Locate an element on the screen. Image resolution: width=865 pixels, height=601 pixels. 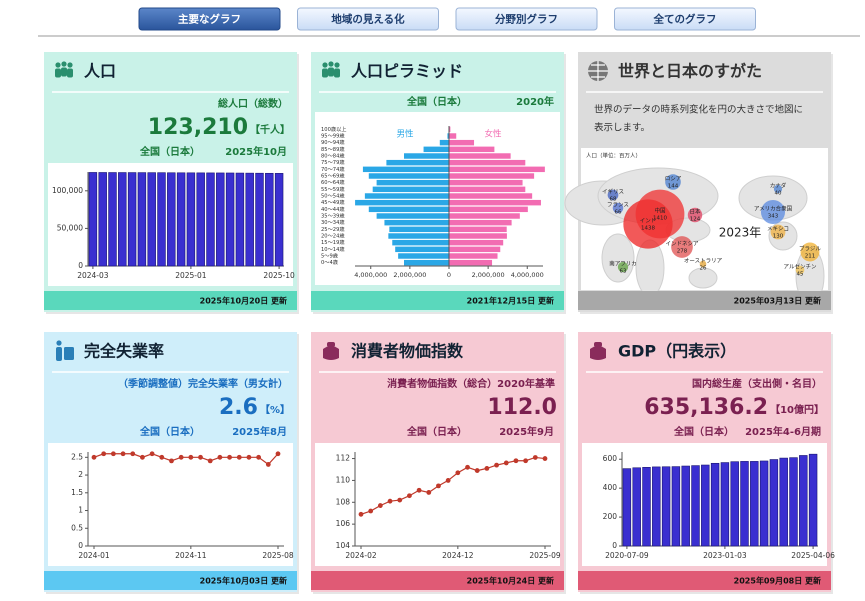
unit: 【10億円】 is located at coordinates (797, 409).